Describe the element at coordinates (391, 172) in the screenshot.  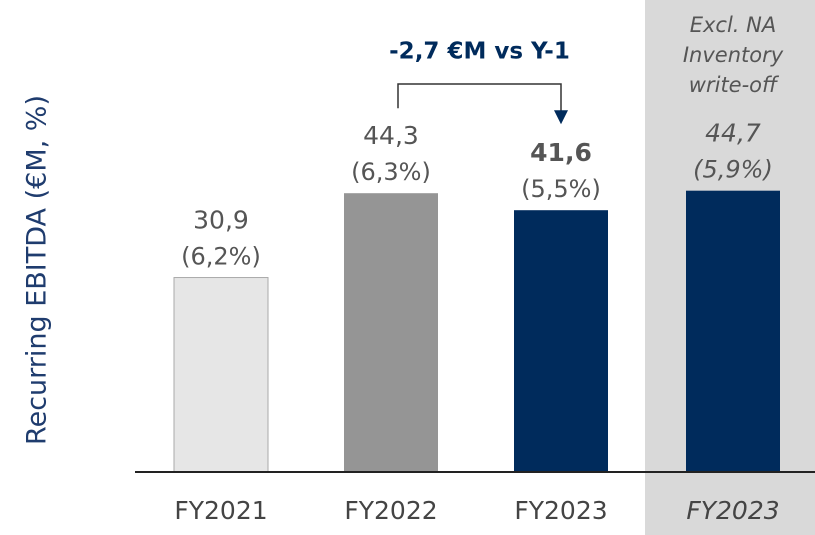
I see `margin-label: (6,3%)` at that location.